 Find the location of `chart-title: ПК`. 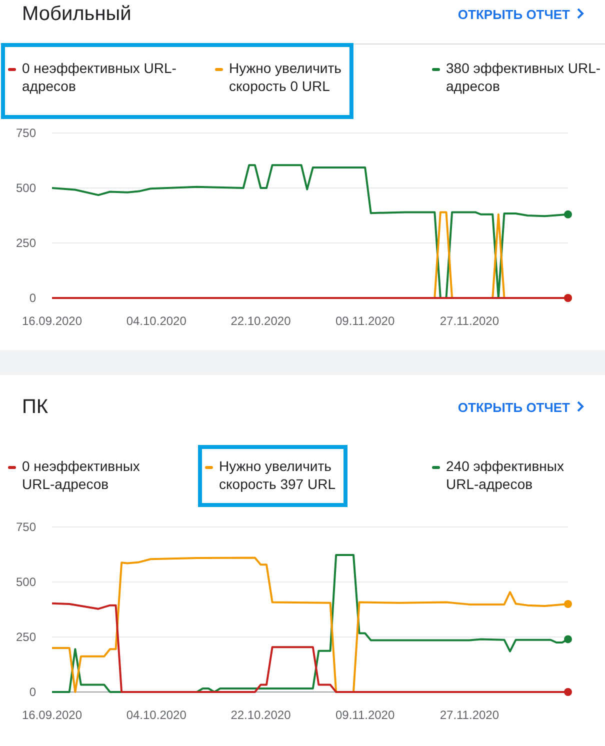

chart-title: ПК is located at coordinates (35, 407).